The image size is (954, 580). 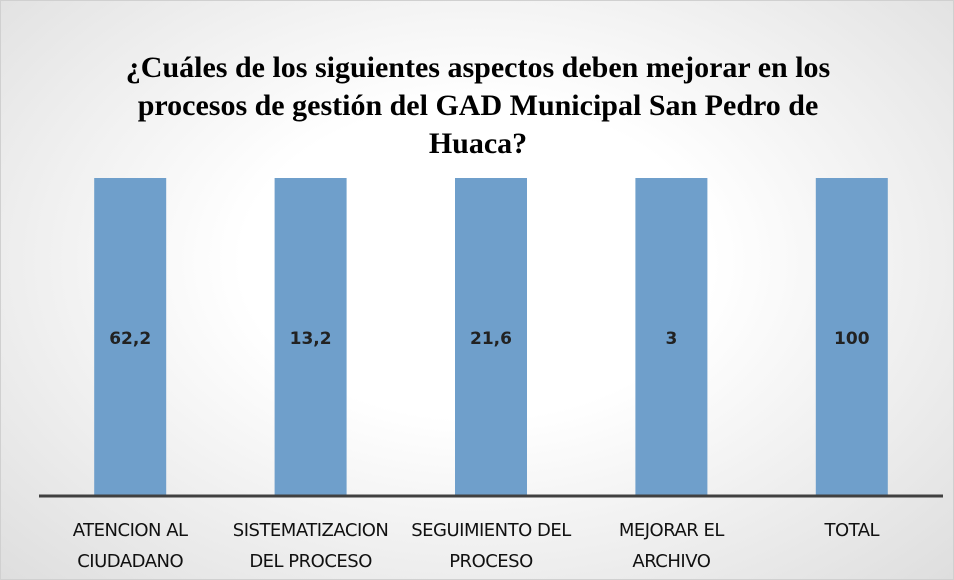 I want to click on data-label: 3, so click(x=671, y=339).